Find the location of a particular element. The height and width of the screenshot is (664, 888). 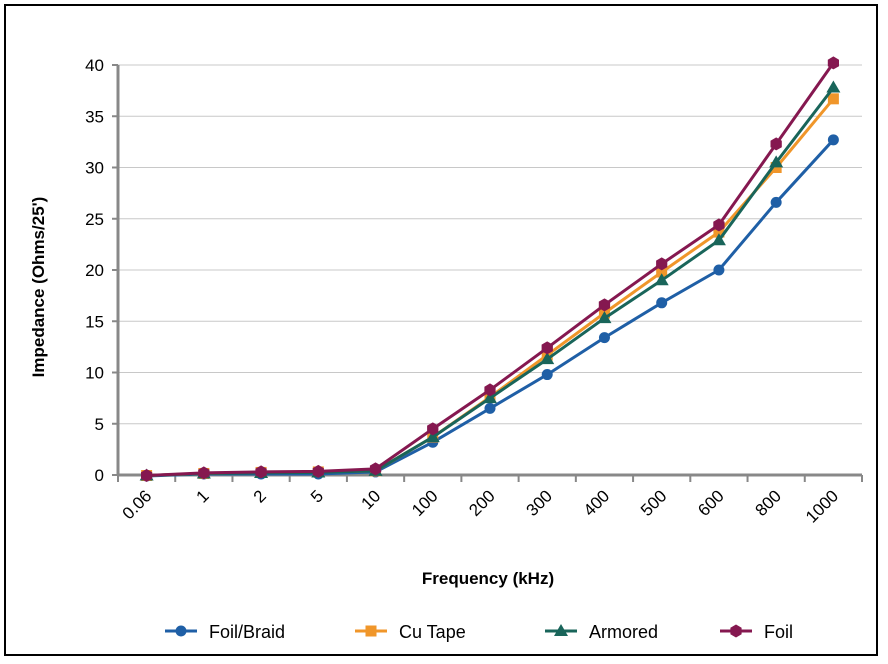

y-tick-label-25: 25 is located at coordinates (94, 219).